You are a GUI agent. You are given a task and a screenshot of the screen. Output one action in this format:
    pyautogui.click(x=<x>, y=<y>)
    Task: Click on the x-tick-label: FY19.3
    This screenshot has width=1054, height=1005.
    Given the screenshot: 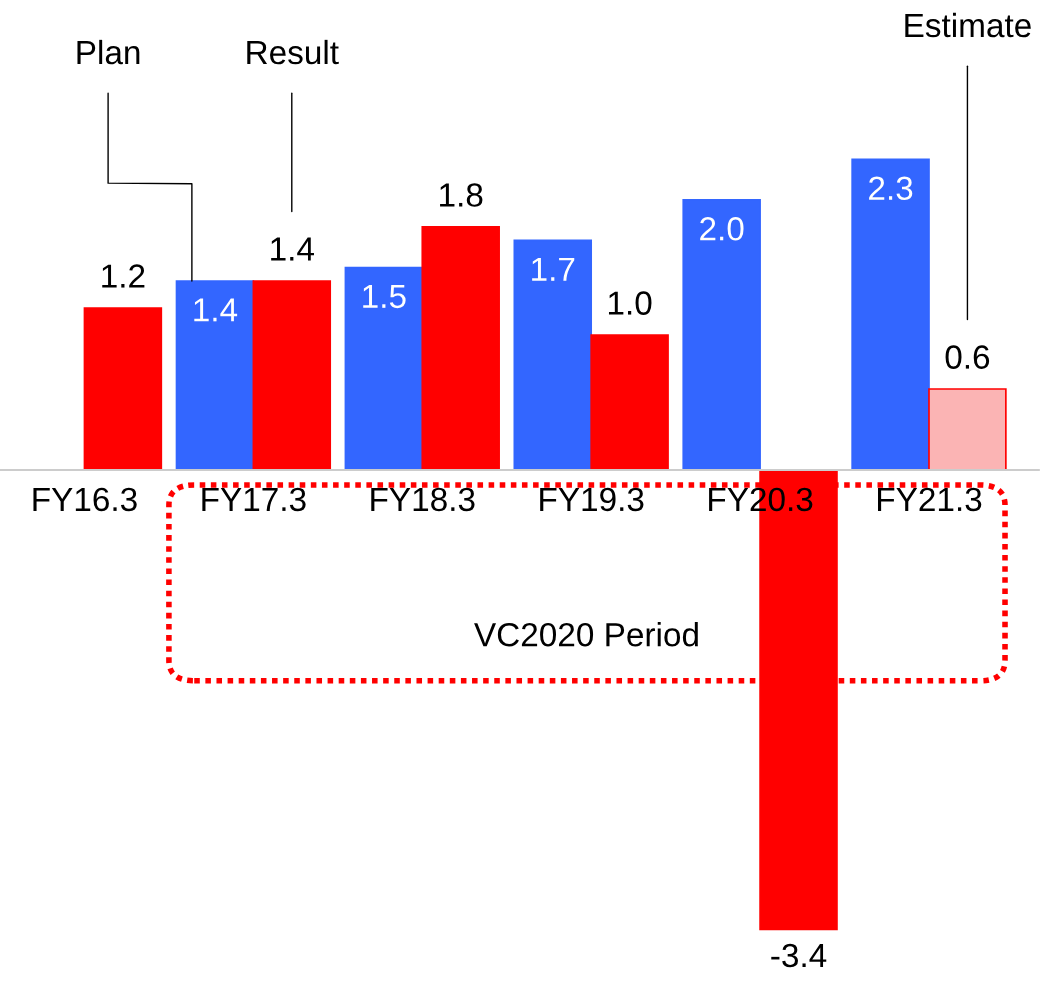 What is the action you would take?
    pyautogui.click(x=592, y=499)
    